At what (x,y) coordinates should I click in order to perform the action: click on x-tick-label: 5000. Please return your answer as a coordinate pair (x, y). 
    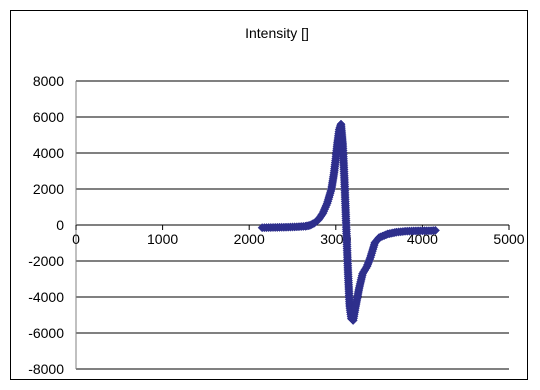
    Looking at the image, I should click on (508, 239).